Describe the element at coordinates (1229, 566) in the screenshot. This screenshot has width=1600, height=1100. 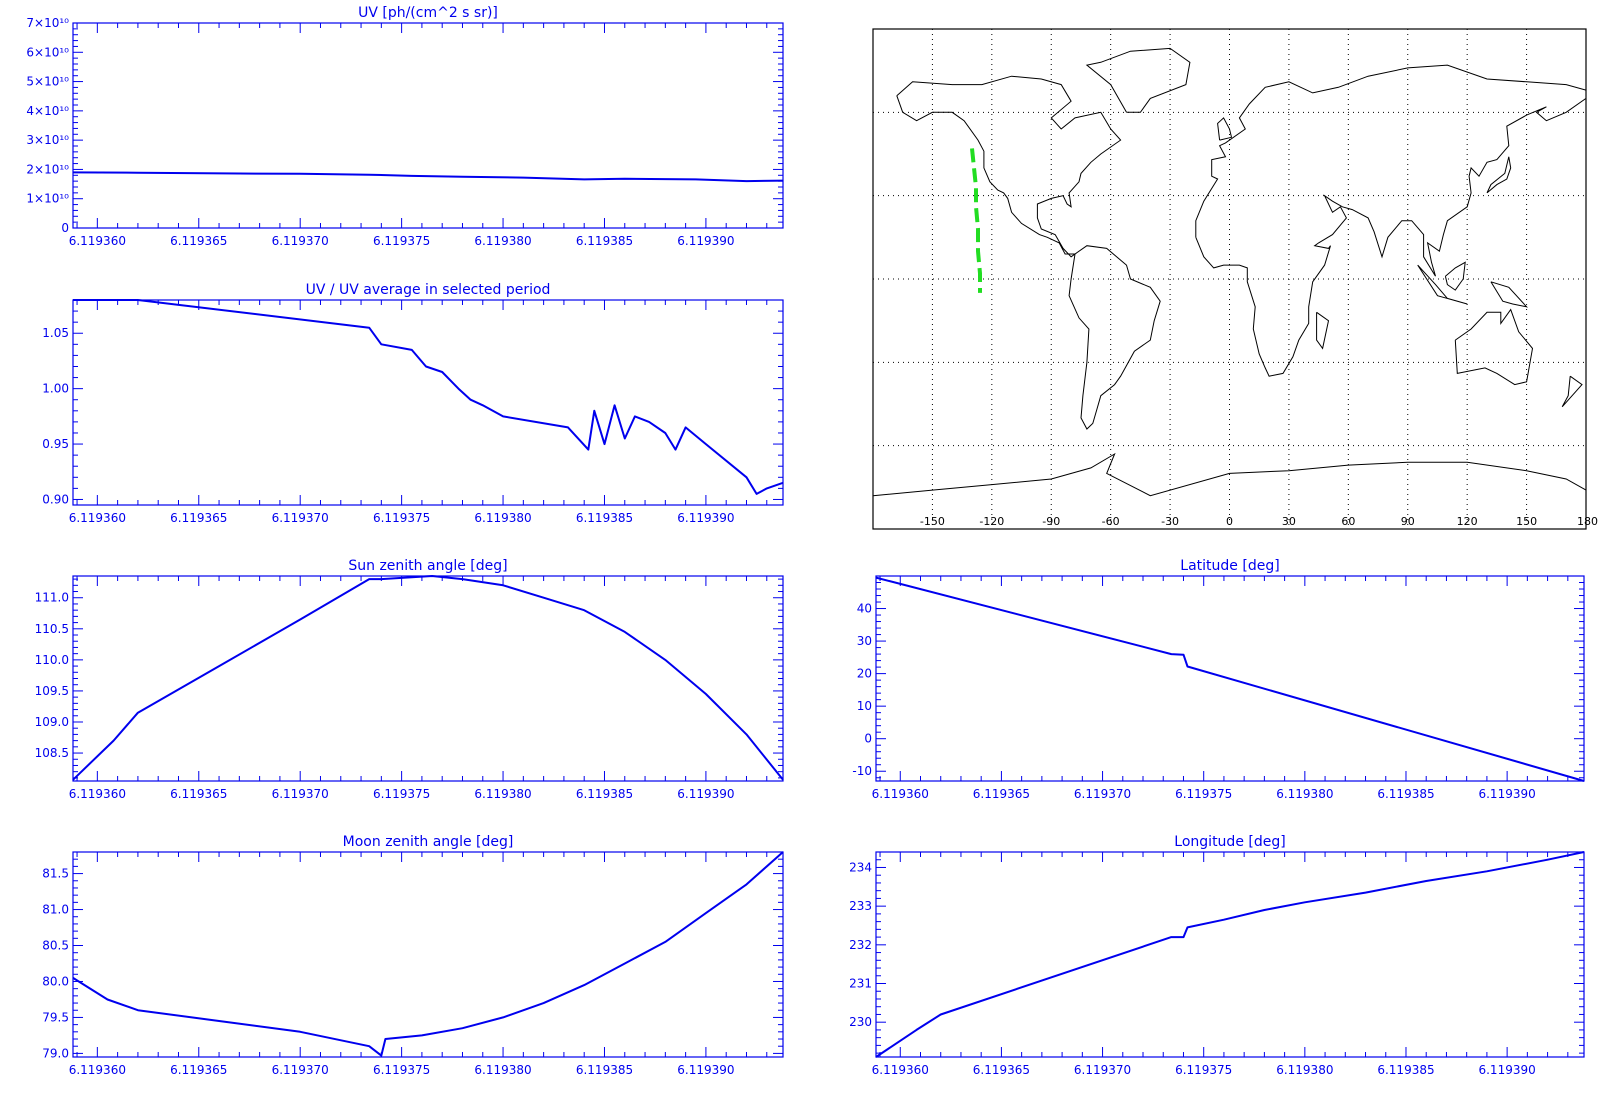
I see `latitude-title: Latitude [deg]` at that location.